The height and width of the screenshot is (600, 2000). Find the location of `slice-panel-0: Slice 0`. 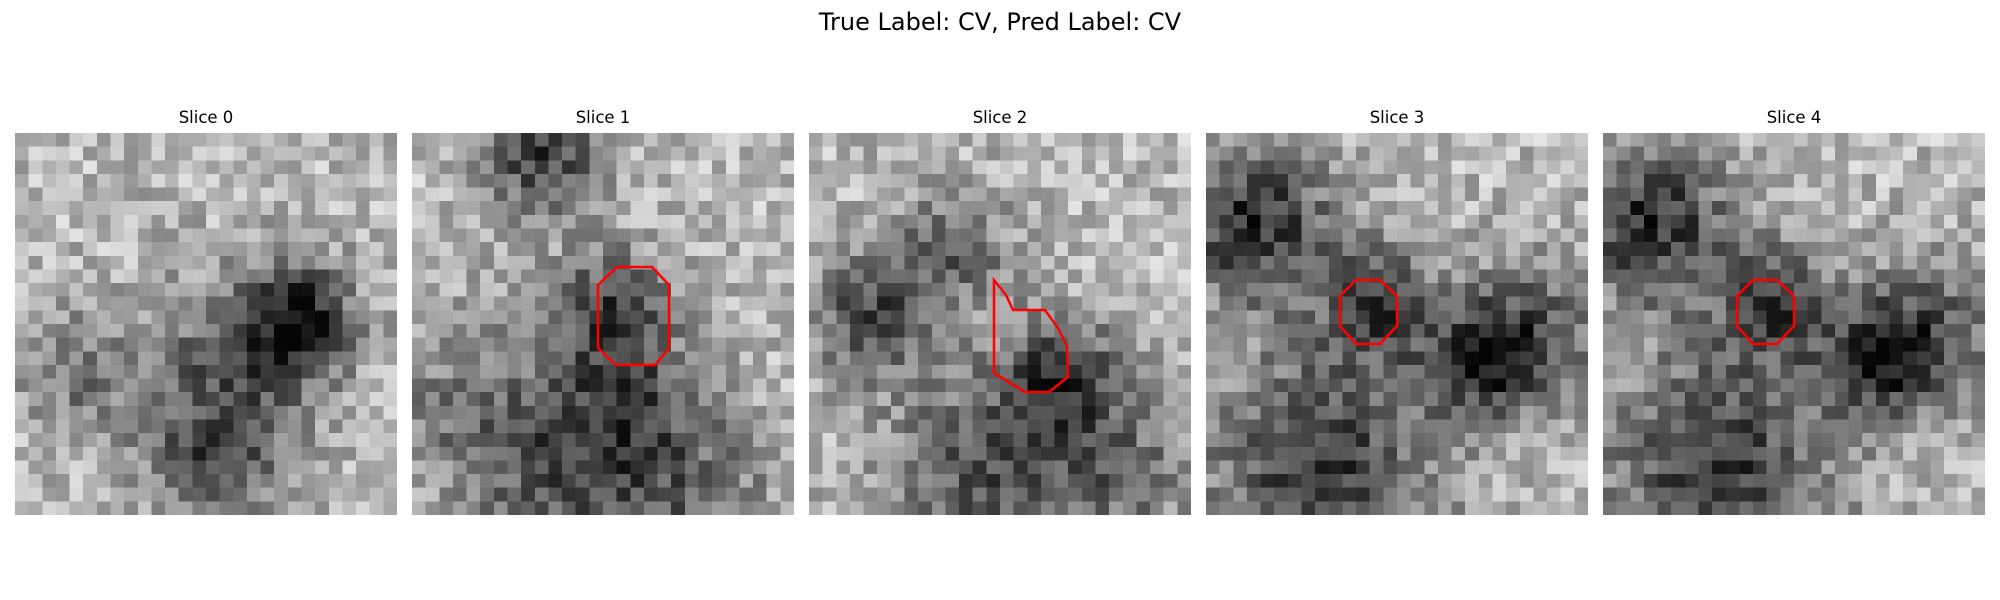

slice-panel-0: Slice 0 is located at coordinates (206, 311).